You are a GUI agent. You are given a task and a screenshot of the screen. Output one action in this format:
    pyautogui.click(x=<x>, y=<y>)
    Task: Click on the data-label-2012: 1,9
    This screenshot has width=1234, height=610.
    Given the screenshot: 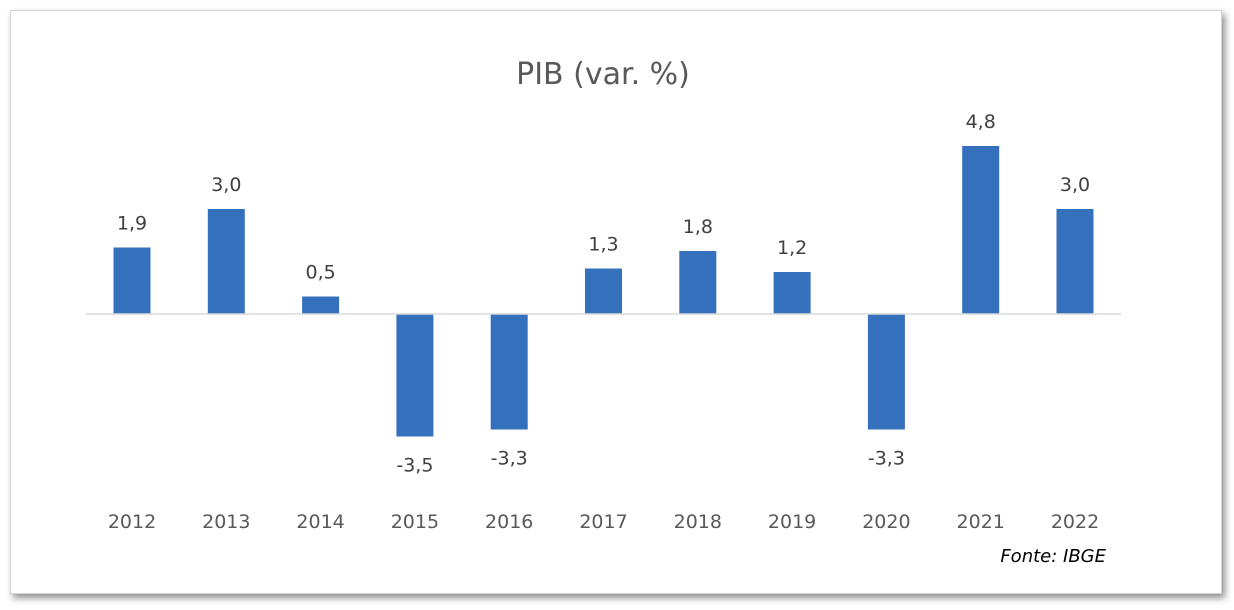 What is the action you would take?
    pyautogui.click(x=132, y=224)
    